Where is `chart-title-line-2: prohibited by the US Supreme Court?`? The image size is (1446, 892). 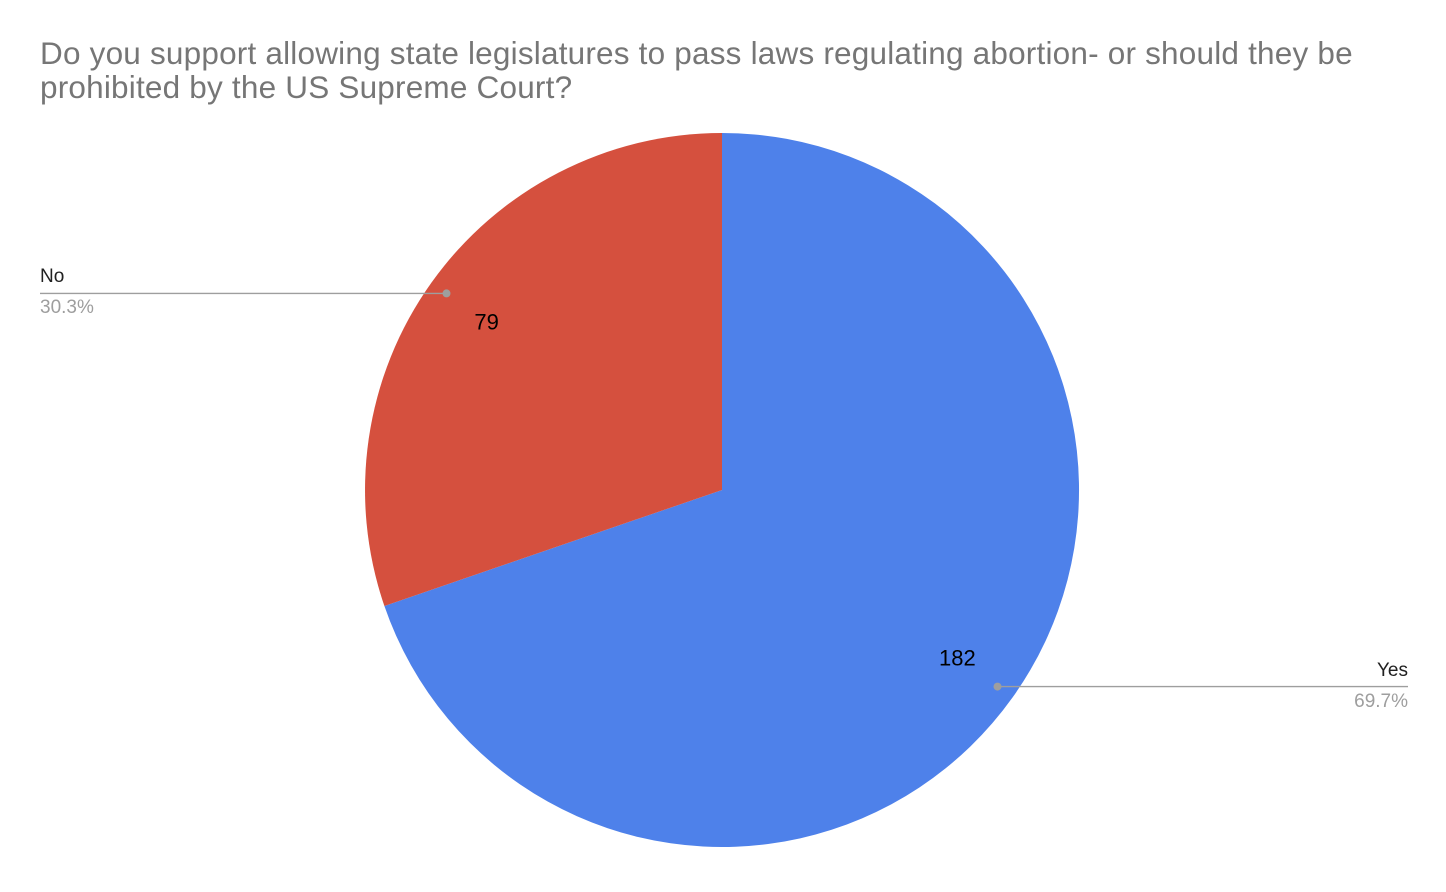 chart-title-line-2: prohibited by the US Supreme Court? is located at coordinates (306, 87).